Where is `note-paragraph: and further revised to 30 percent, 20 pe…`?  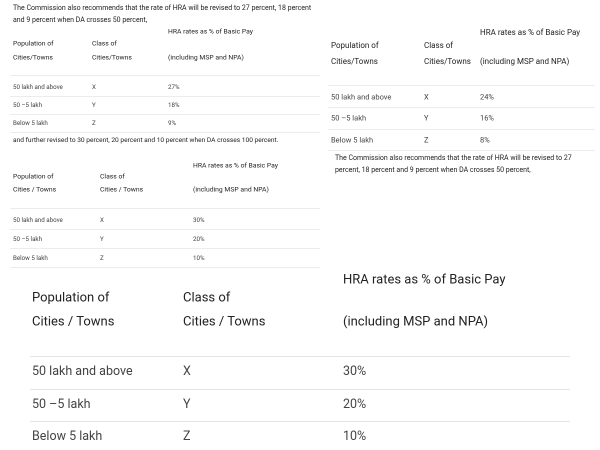
note-paragraph: and further revised to 30 percent, 20 pe… is located at coordinates (146, 140).